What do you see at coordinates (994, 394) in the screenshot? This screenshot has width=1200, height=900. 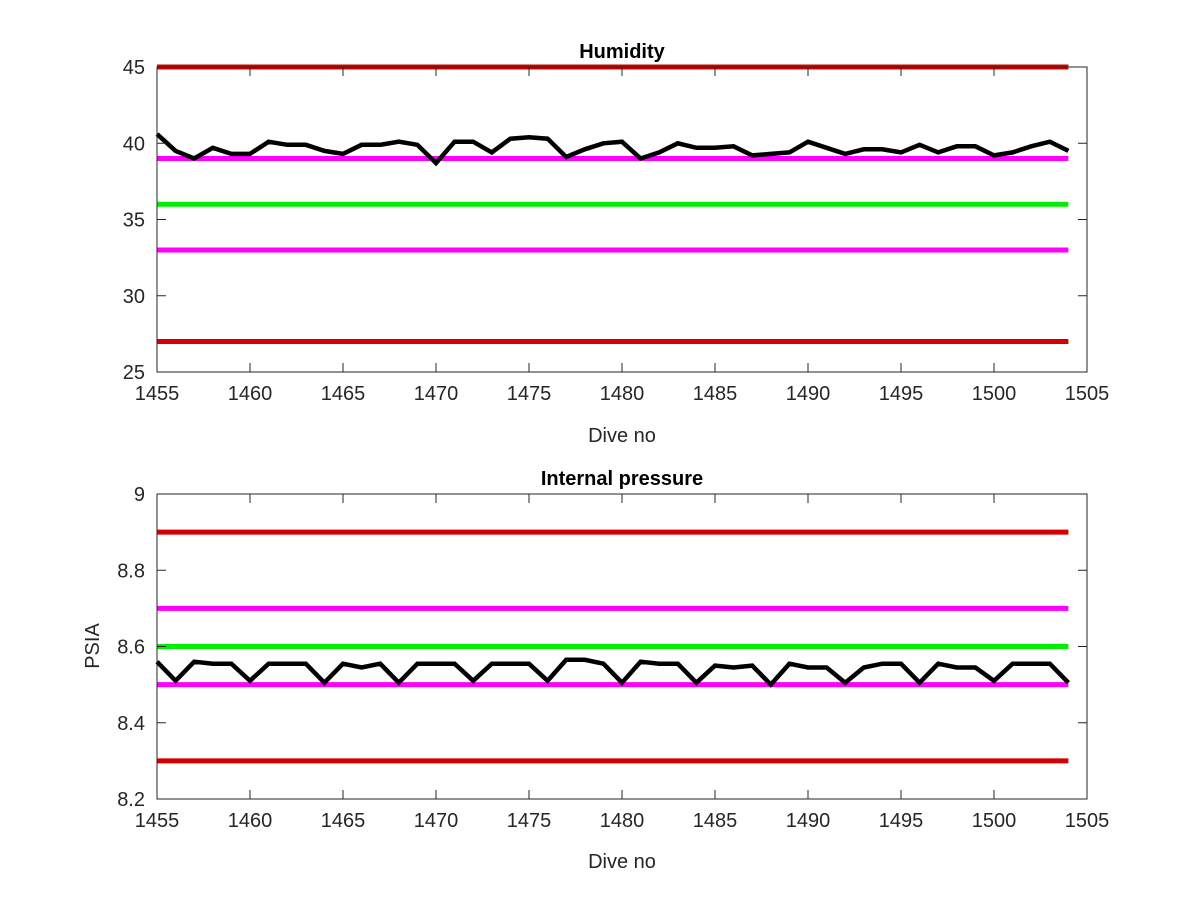 I see `humidity-x-tick-label: 1500` at bounding box center [994, 394].